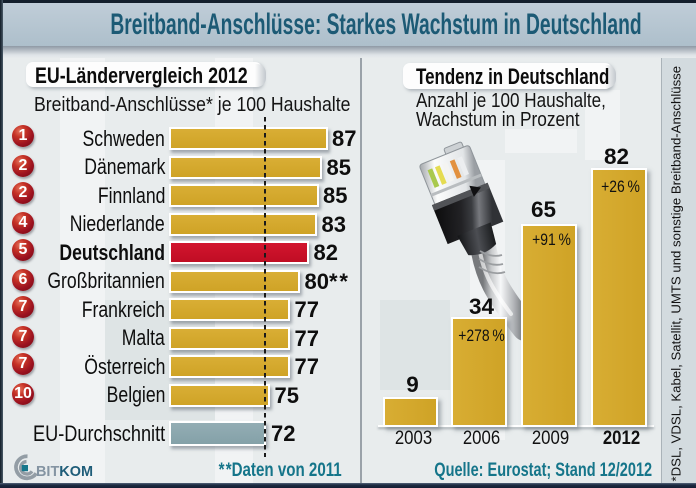  Describe the element at coordinates (64, 472) in the screenshot. I see `svg-text: BITKOM` at that location.